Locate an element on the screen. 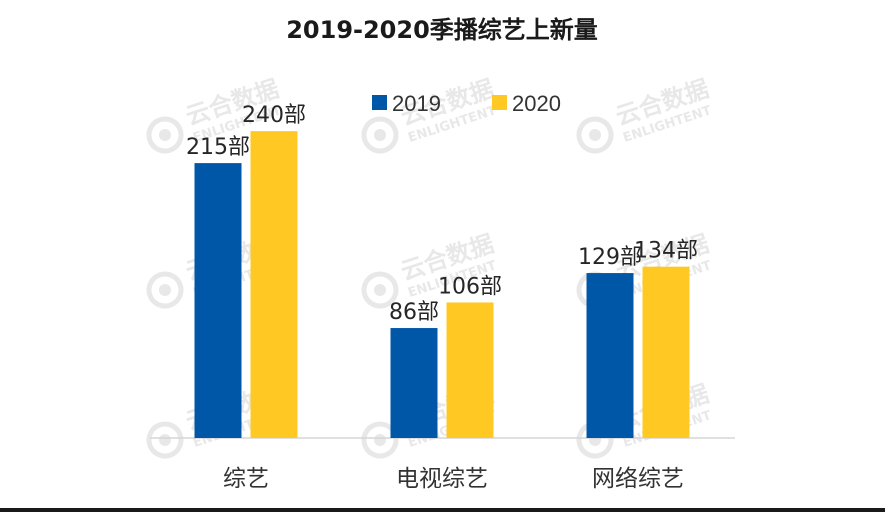 The image size is (885, 512). legend-label-2019: 2019 is located at coordinates (416, 103).